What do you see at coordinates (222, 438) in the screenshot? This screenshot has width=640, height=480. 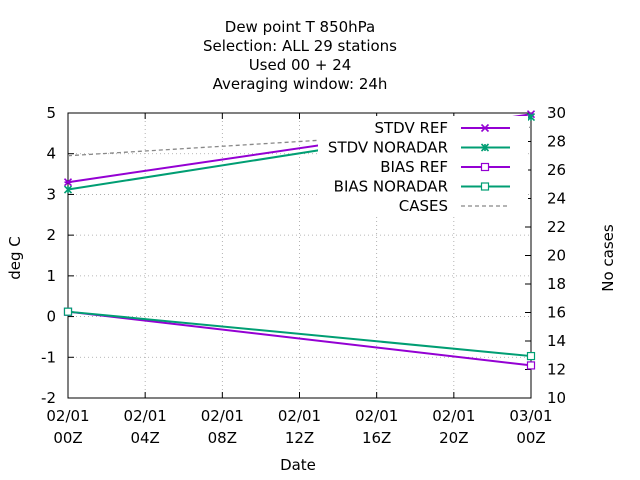 I see `x-tick-label-hour: 08Z` at bounding box center [222, 438].